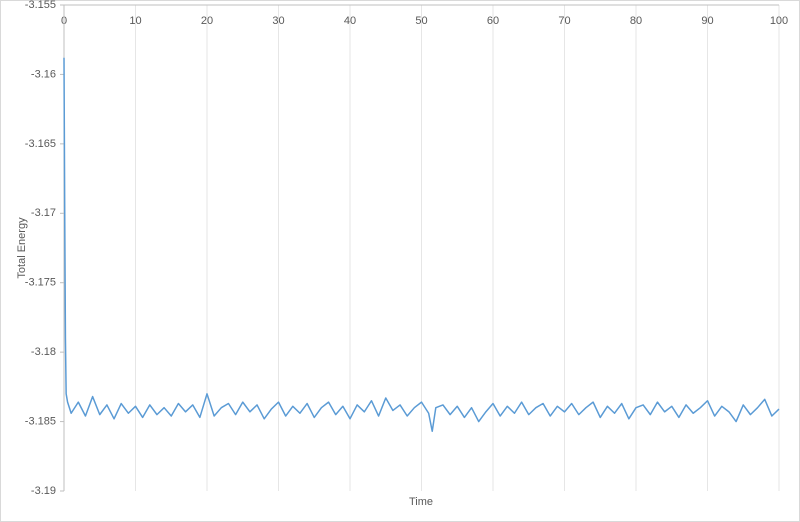 This screenshot has width=800, height=522. Describe the element at coordinates (135, 21) in the screenshot. I see `x-tick-label: 10` at that location.